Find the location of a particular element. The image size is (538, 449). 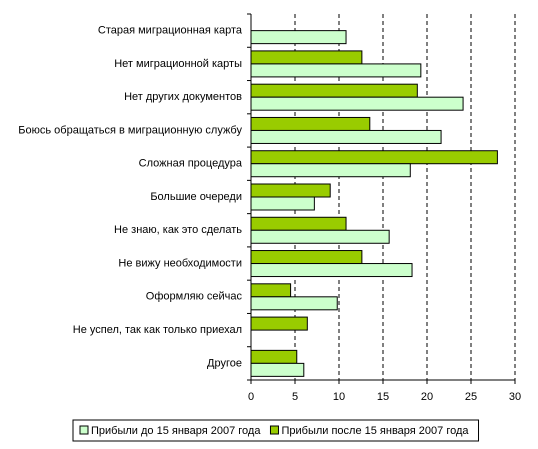

x-tick-label: 20 is located at coordinates (427, 397).